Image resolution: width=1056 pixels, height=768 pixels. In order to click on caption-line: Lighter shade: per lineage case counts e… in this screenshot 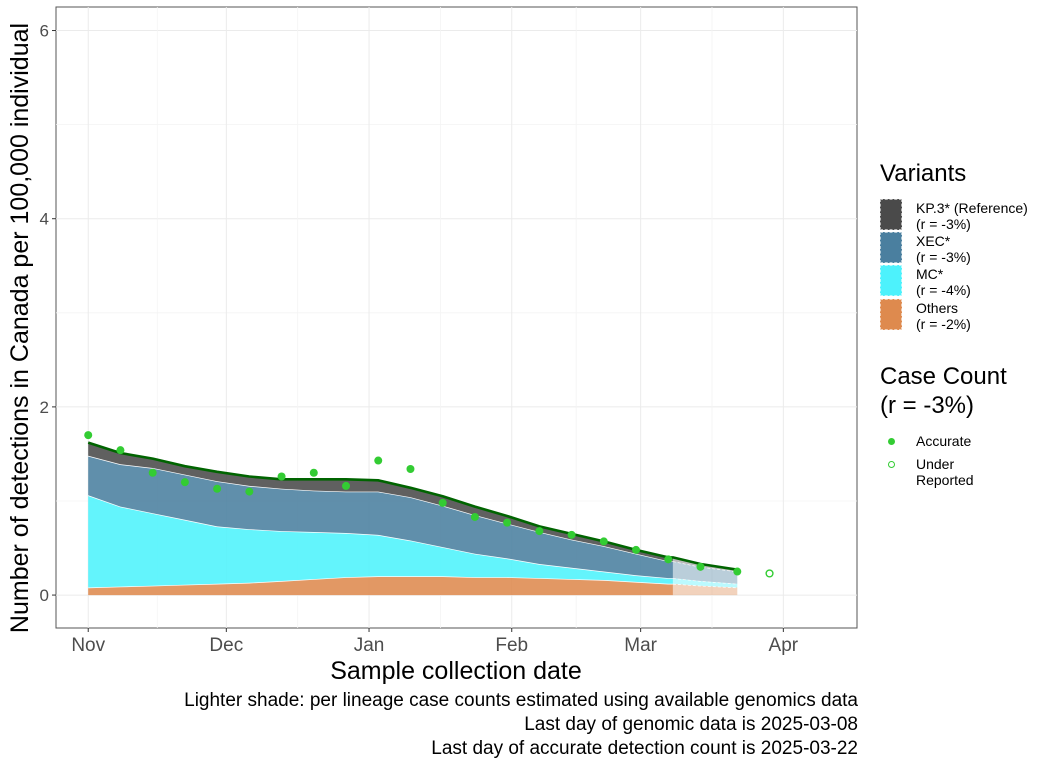, I will do `click(521, 700)`.